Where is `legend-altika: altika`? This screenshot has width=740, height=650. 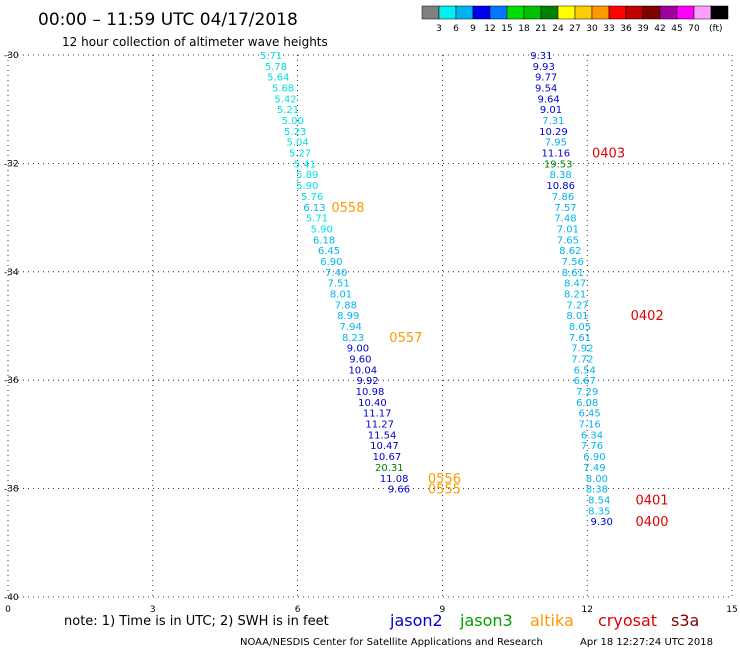 legend-altika: altika is located at coordinates (552, 620).